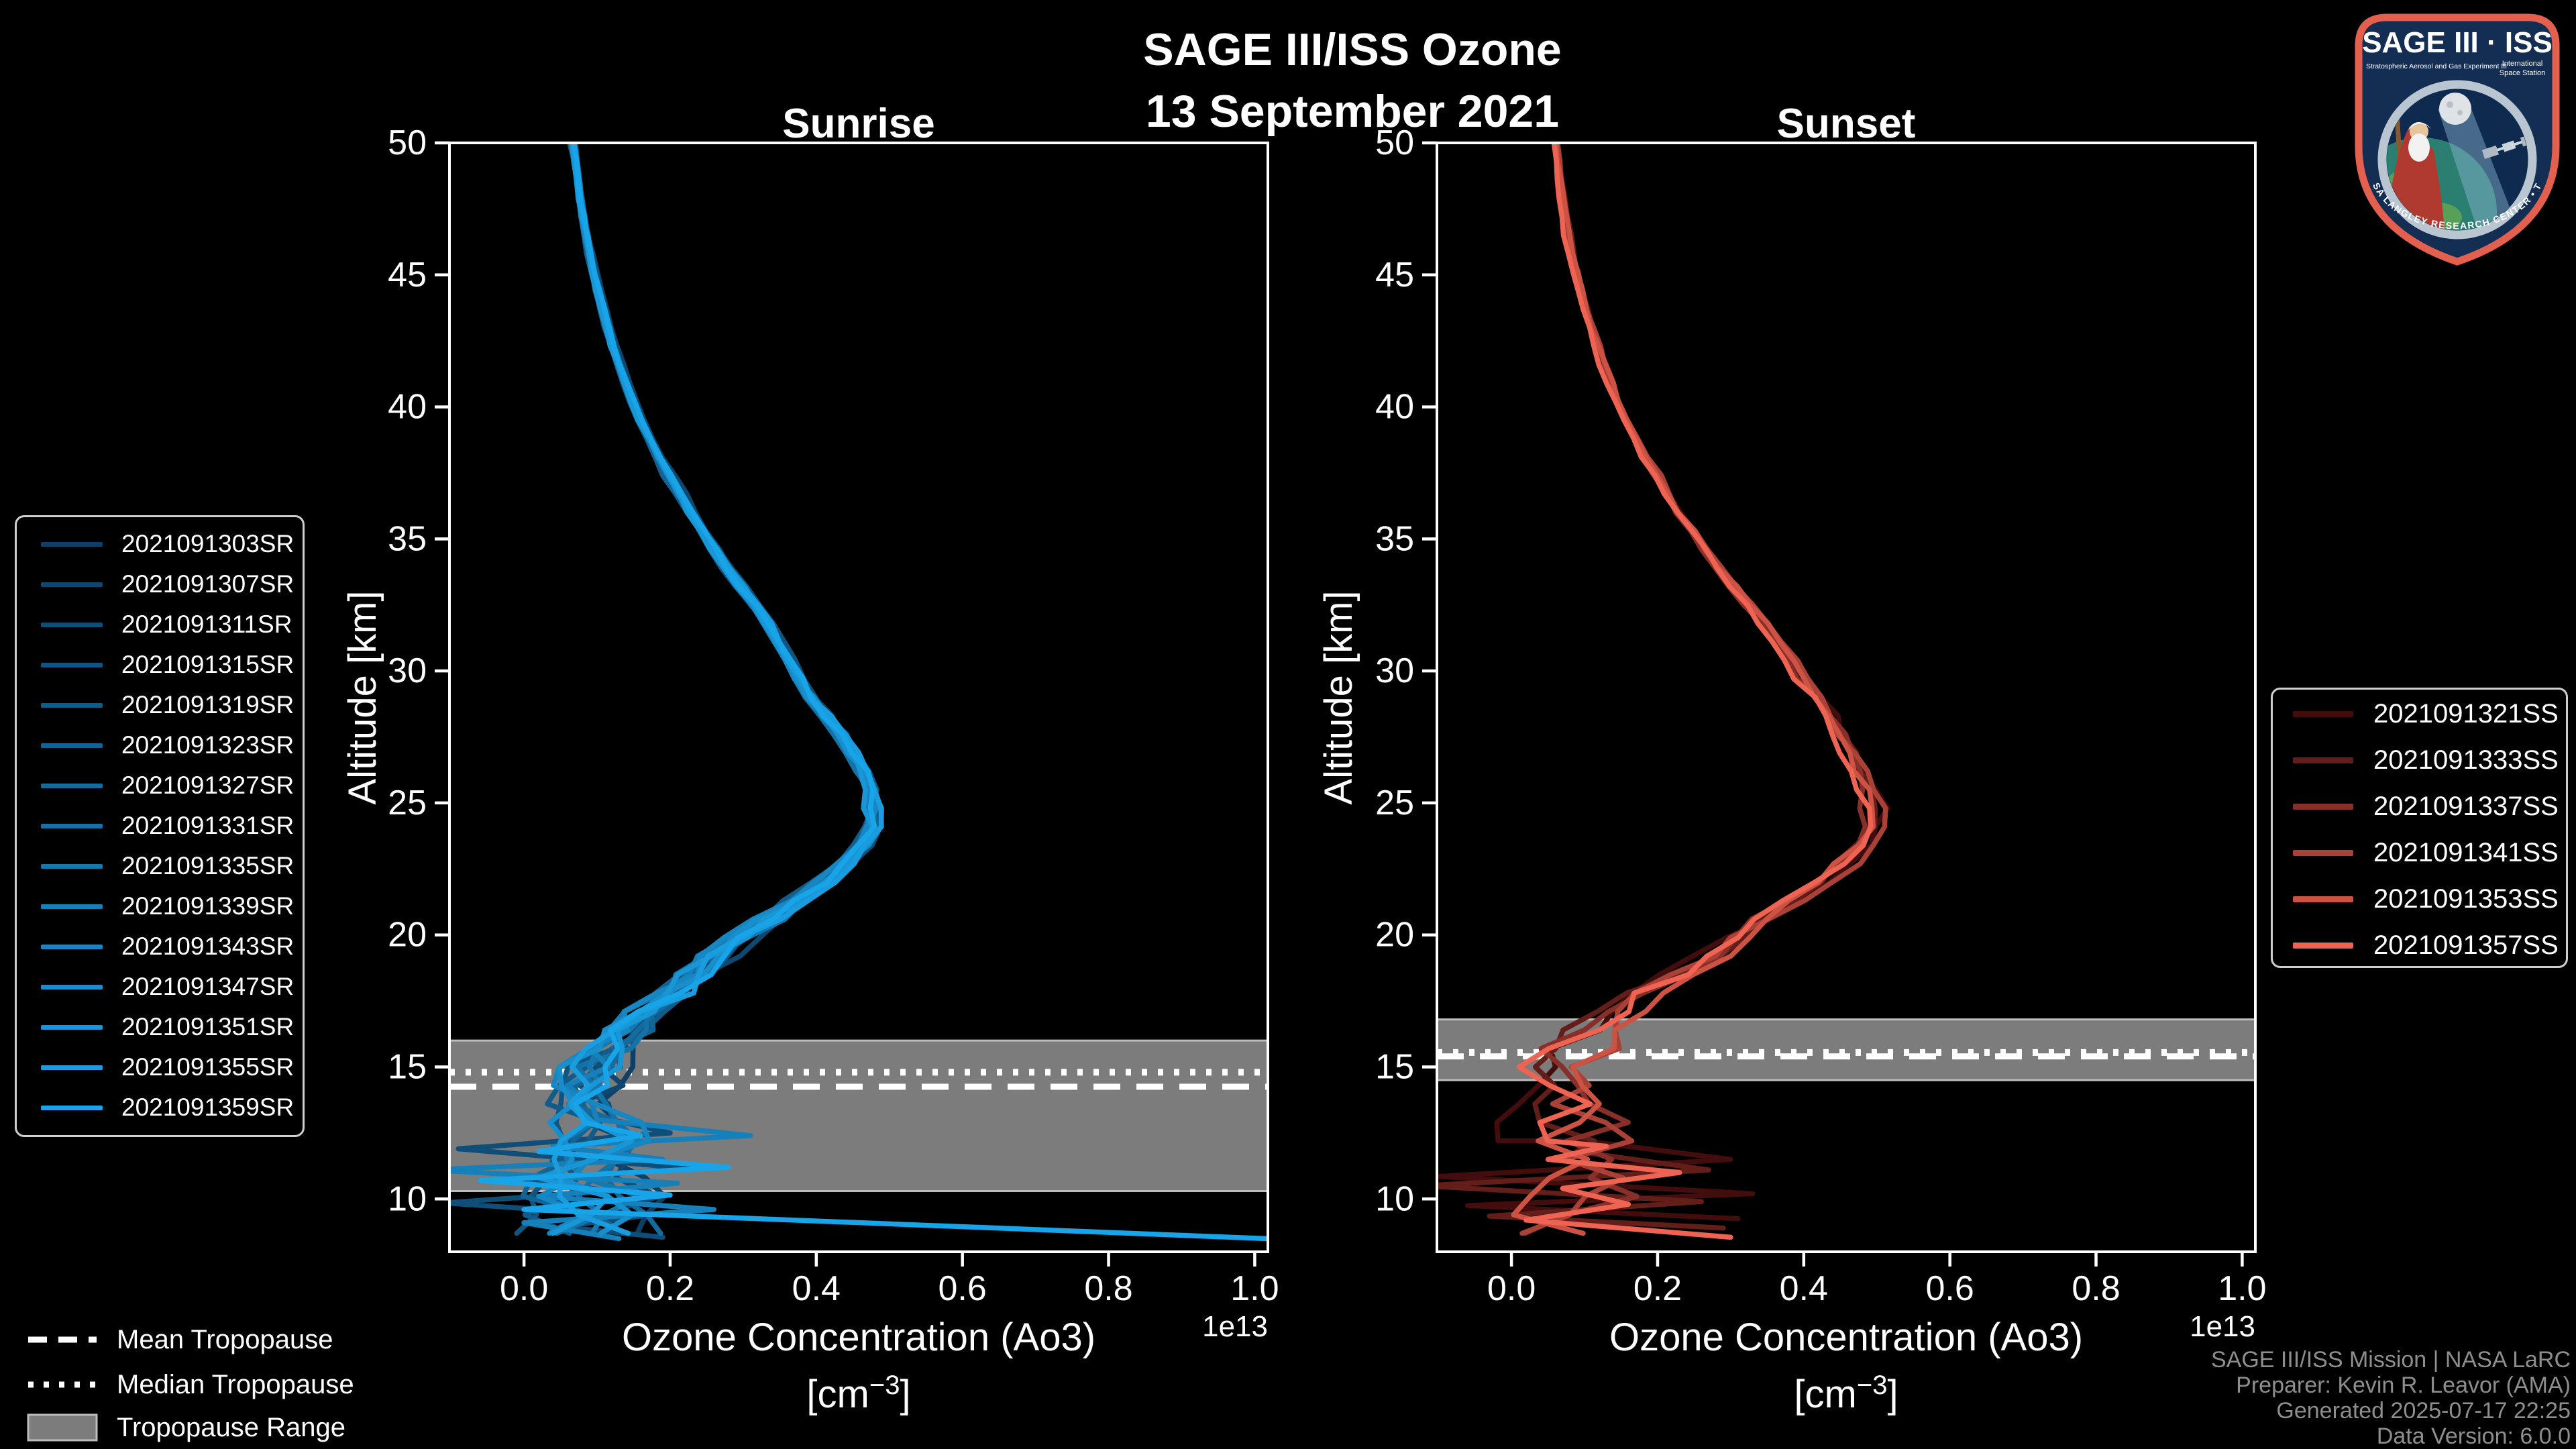 Image resolution: width=2576 pixels, height=1449 pixels. I want to click on series-label: 2021091333SS, so click(2466, 760).